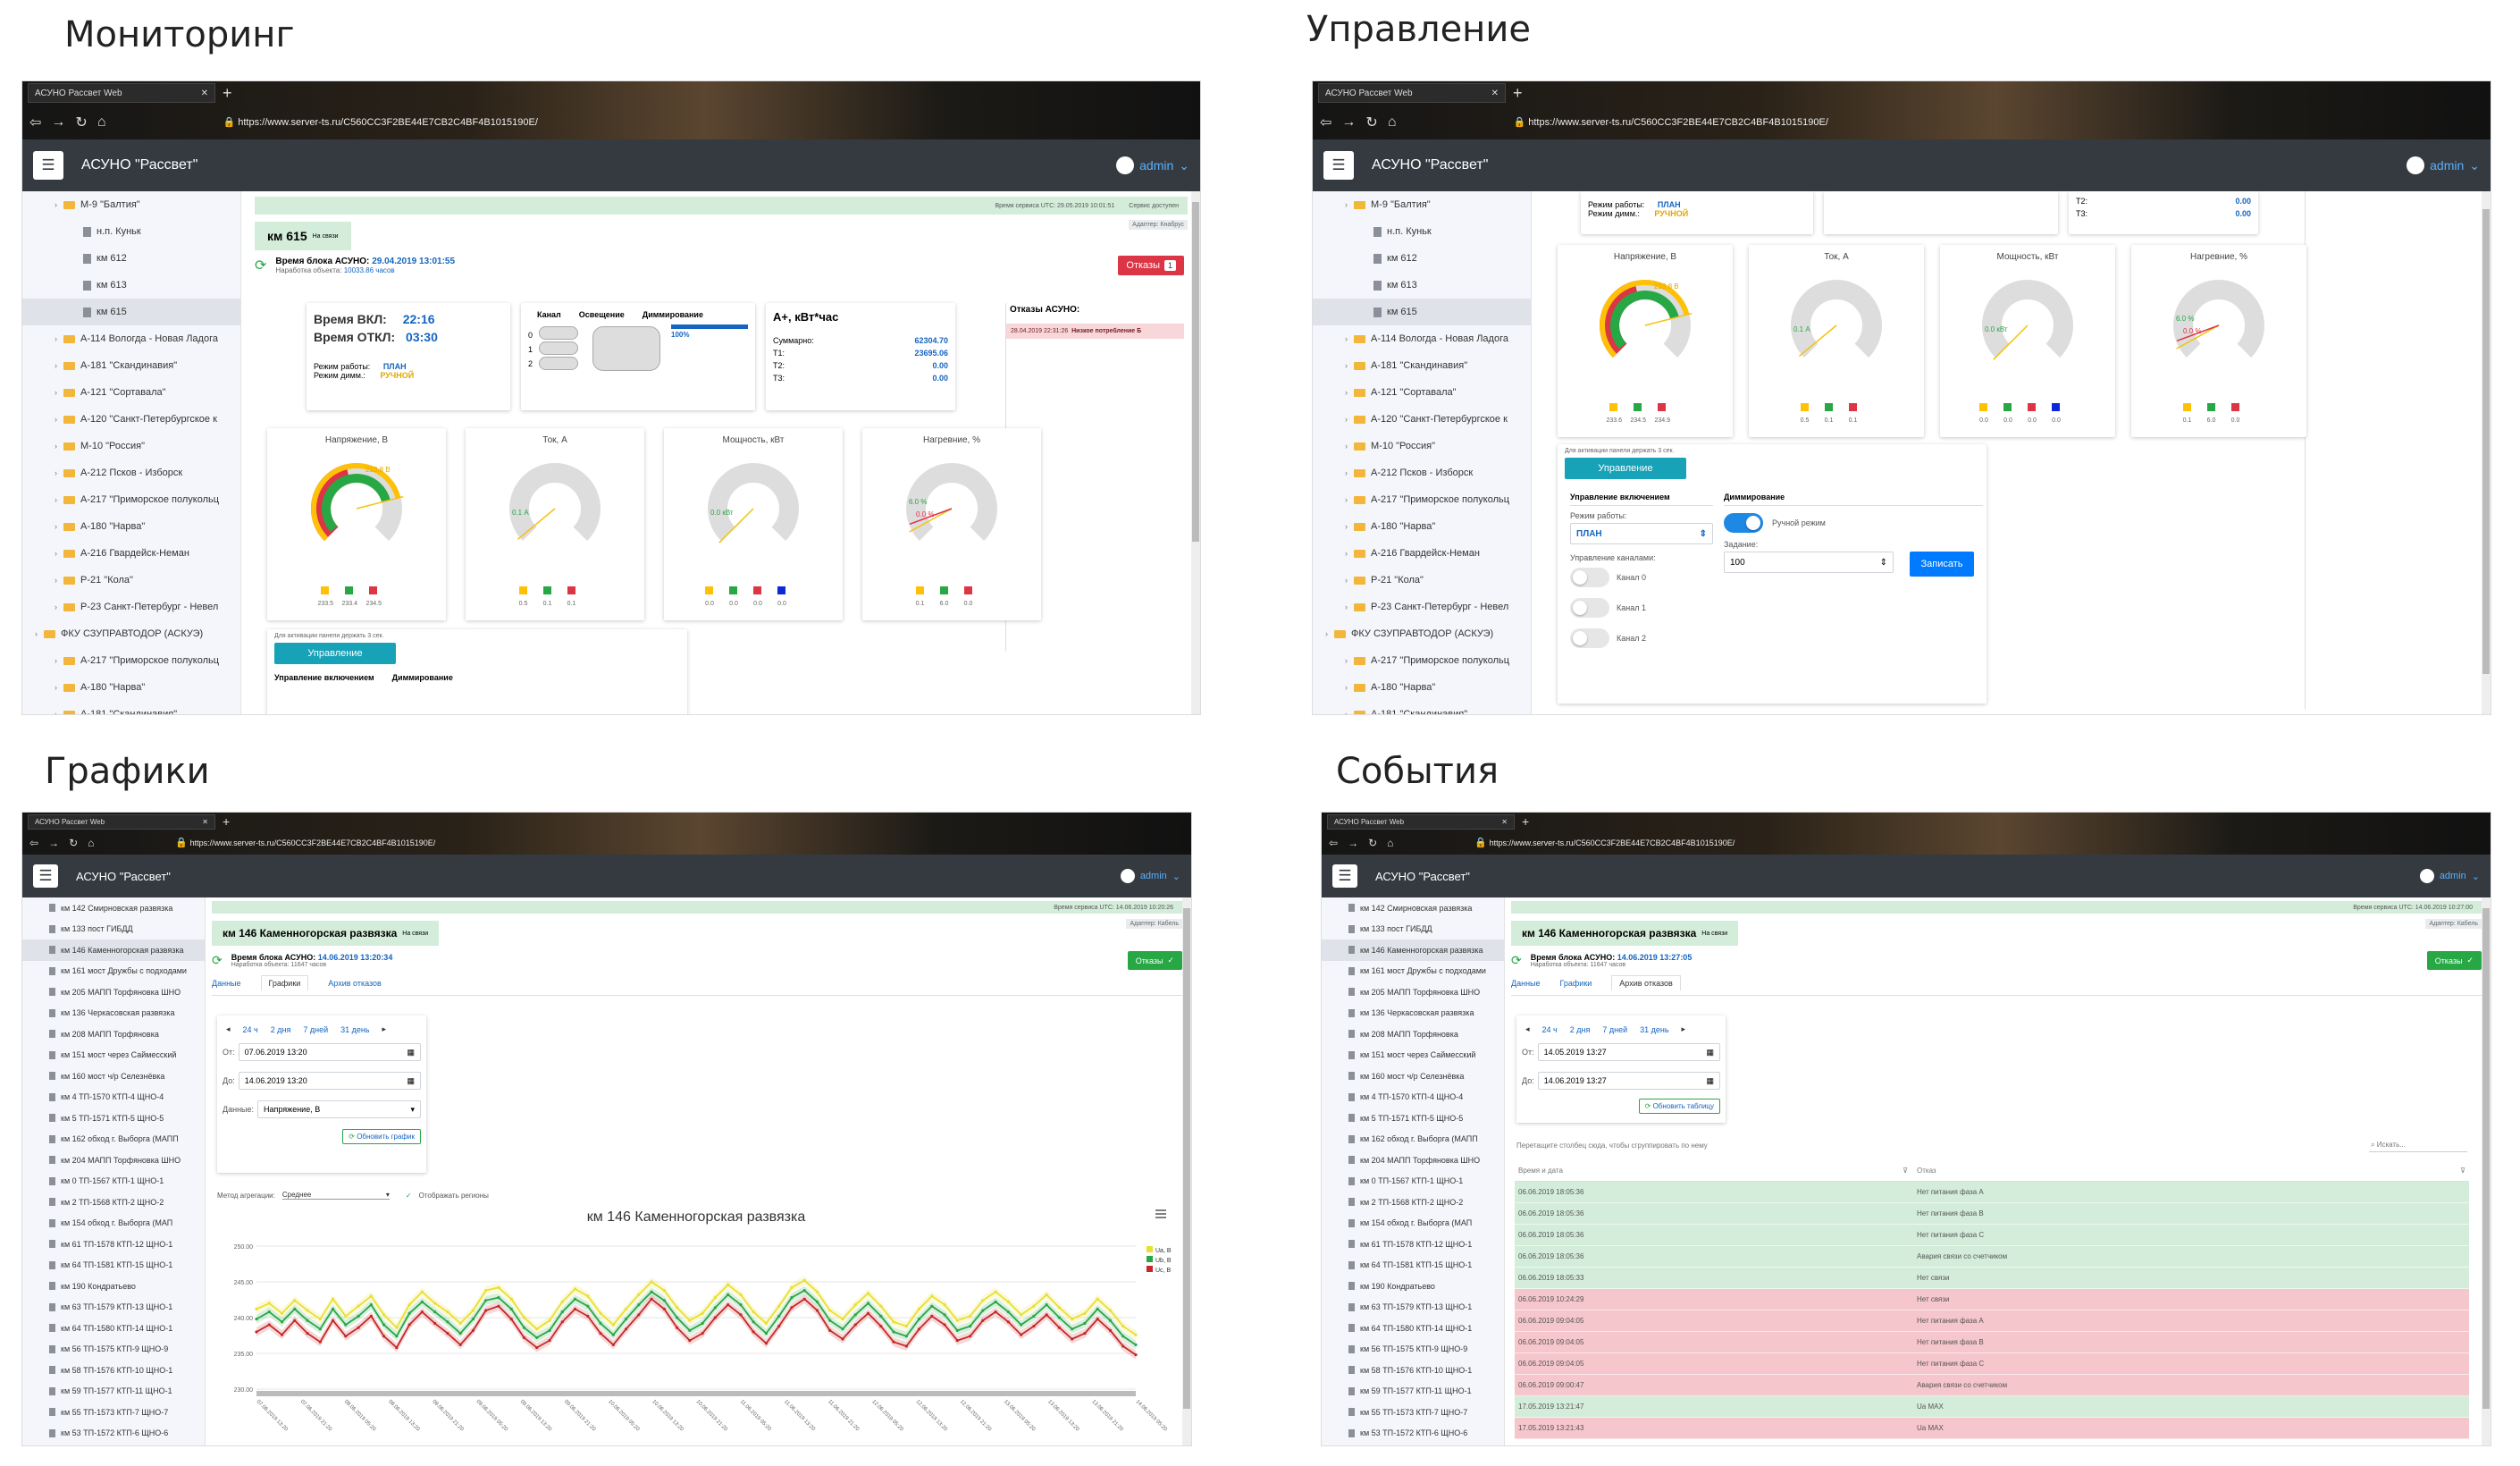  Describe the element at coordinates (1413, 1203) in the screenshot. I see `list-item: км 2 ТП-1568 КТП-2 ЩНО-2` at that location.